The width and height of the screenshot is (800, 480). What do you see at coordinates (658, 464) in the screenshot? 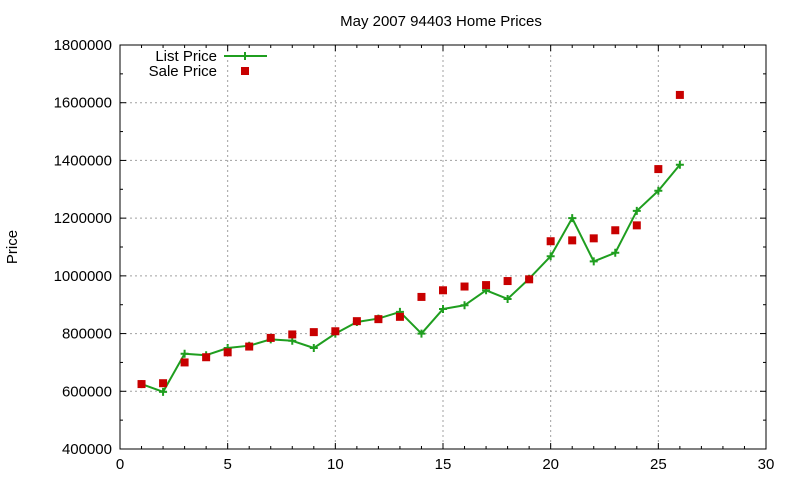
I see `x-tick-label: 25` at bounding box center [658, 464].